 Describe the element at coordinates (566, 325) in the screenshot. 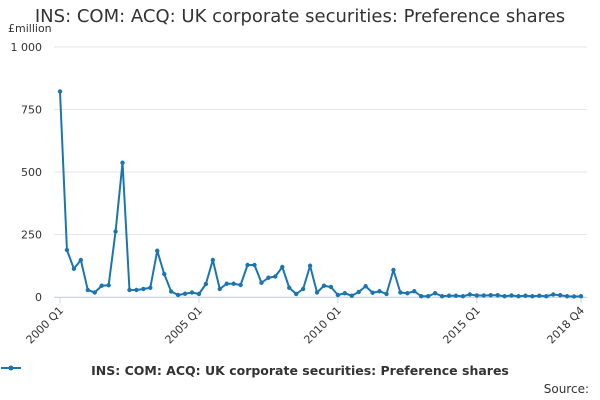

I see `x-tick-label: 2018 Q4` at that location.